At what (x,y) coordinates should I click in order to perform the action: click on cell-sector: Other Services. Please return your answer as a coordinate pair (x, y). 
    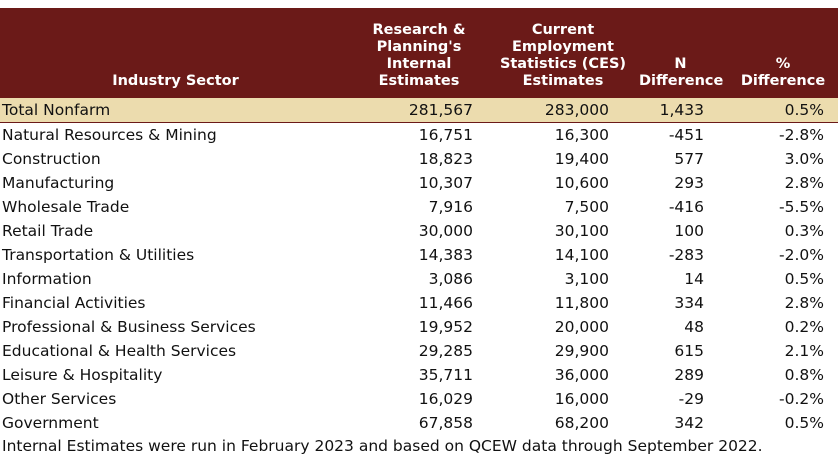
    Looking at the image, I should click on (59, 399).